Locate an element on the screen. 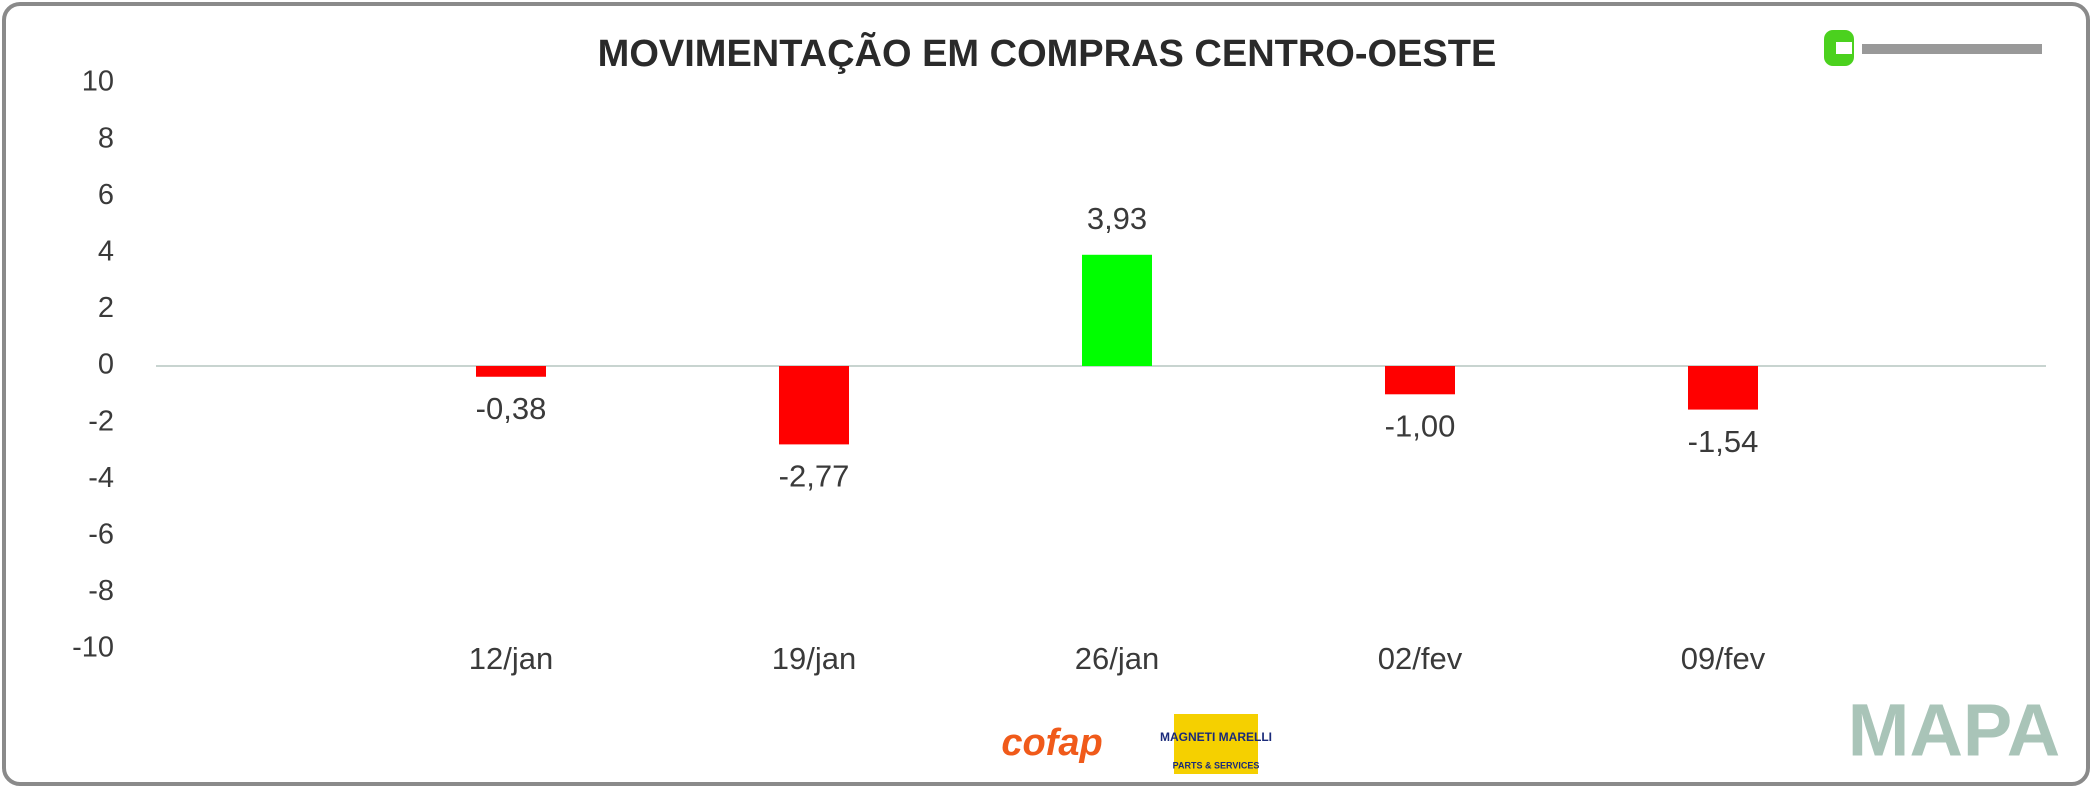 This screenshot has width=2094, height=790. sponsor-magneti-box is located at coordinates (1216, 744).